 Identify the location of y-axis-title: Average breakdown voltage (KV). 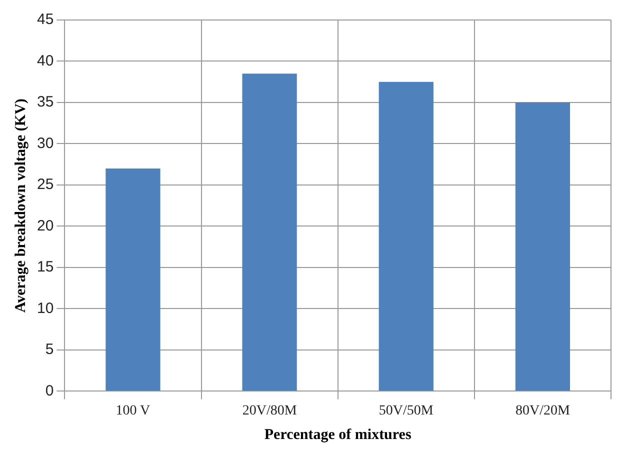
(20, 205).